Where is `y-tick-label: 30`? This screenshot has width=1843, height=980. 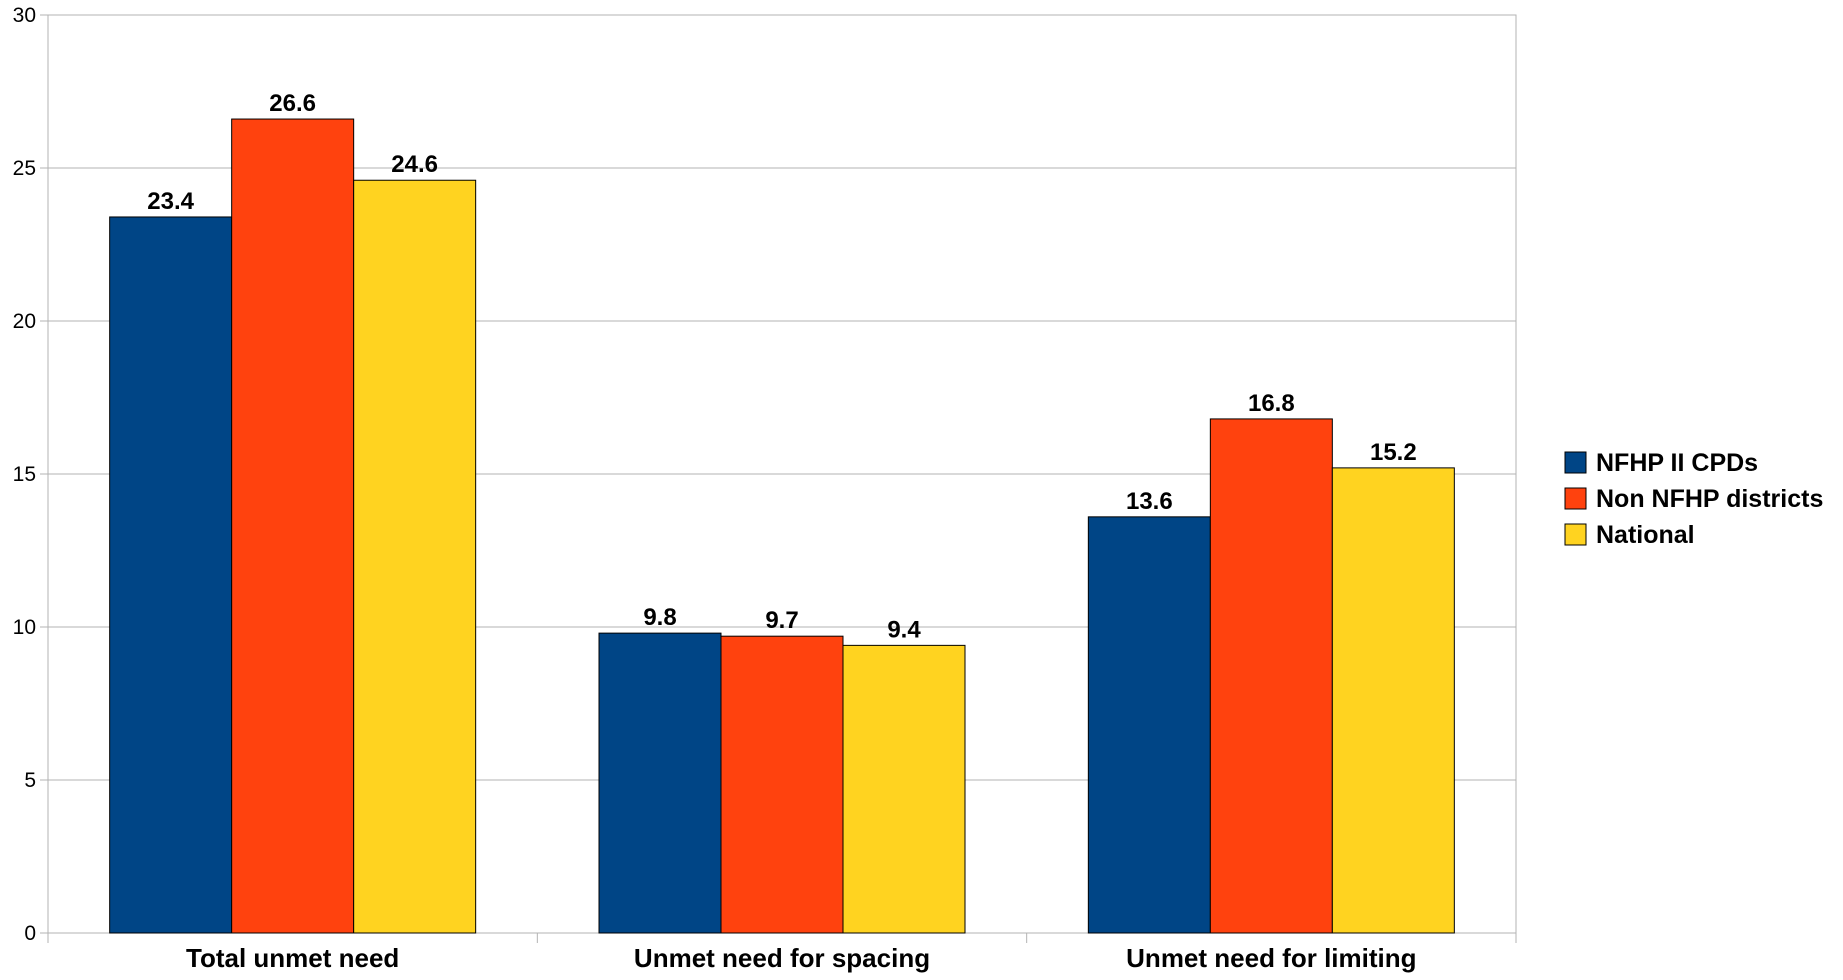
y-tick-label: 30 is located at coordinates (24, 15).